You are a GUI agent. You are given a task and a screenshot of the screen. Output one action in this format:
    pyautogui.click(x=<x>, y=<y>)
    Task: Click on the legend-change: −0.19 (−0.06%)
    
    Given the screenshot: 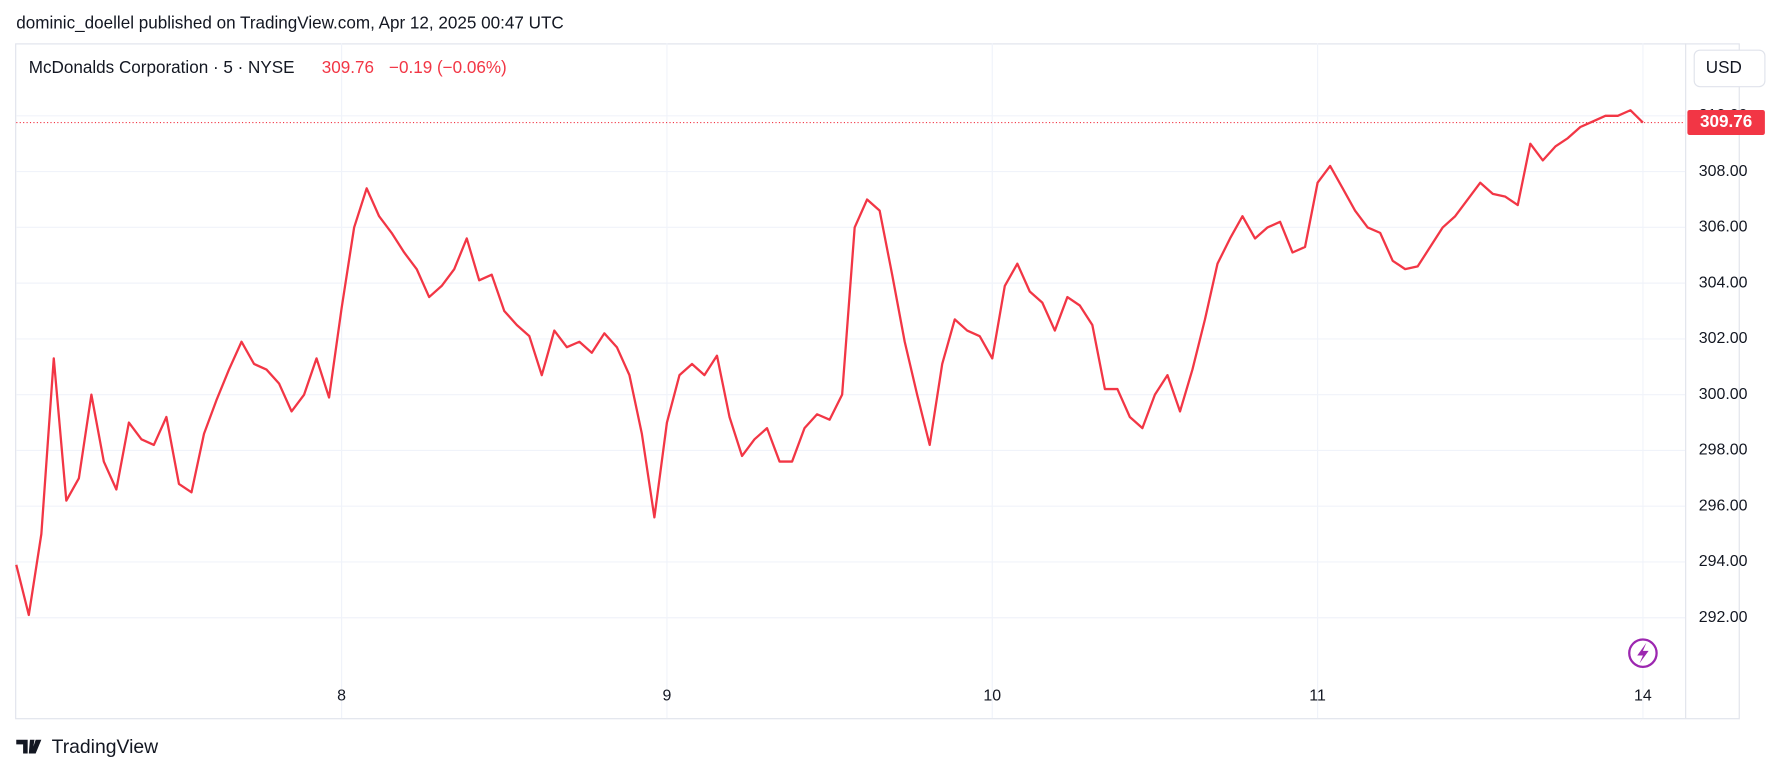 What is the action you would take?
    pyautogui.click(x=448, y=67)
    